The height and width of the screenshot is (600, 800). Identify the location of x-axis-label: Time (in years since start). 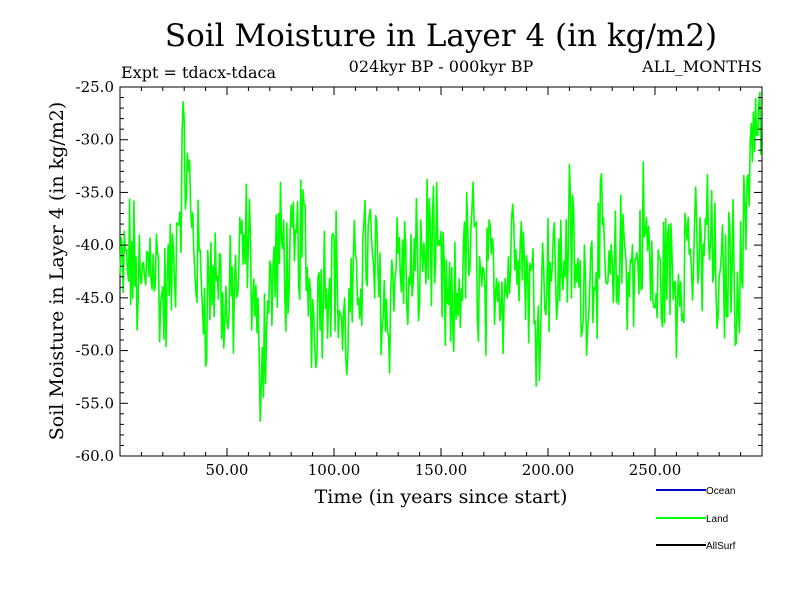
(441, 497).